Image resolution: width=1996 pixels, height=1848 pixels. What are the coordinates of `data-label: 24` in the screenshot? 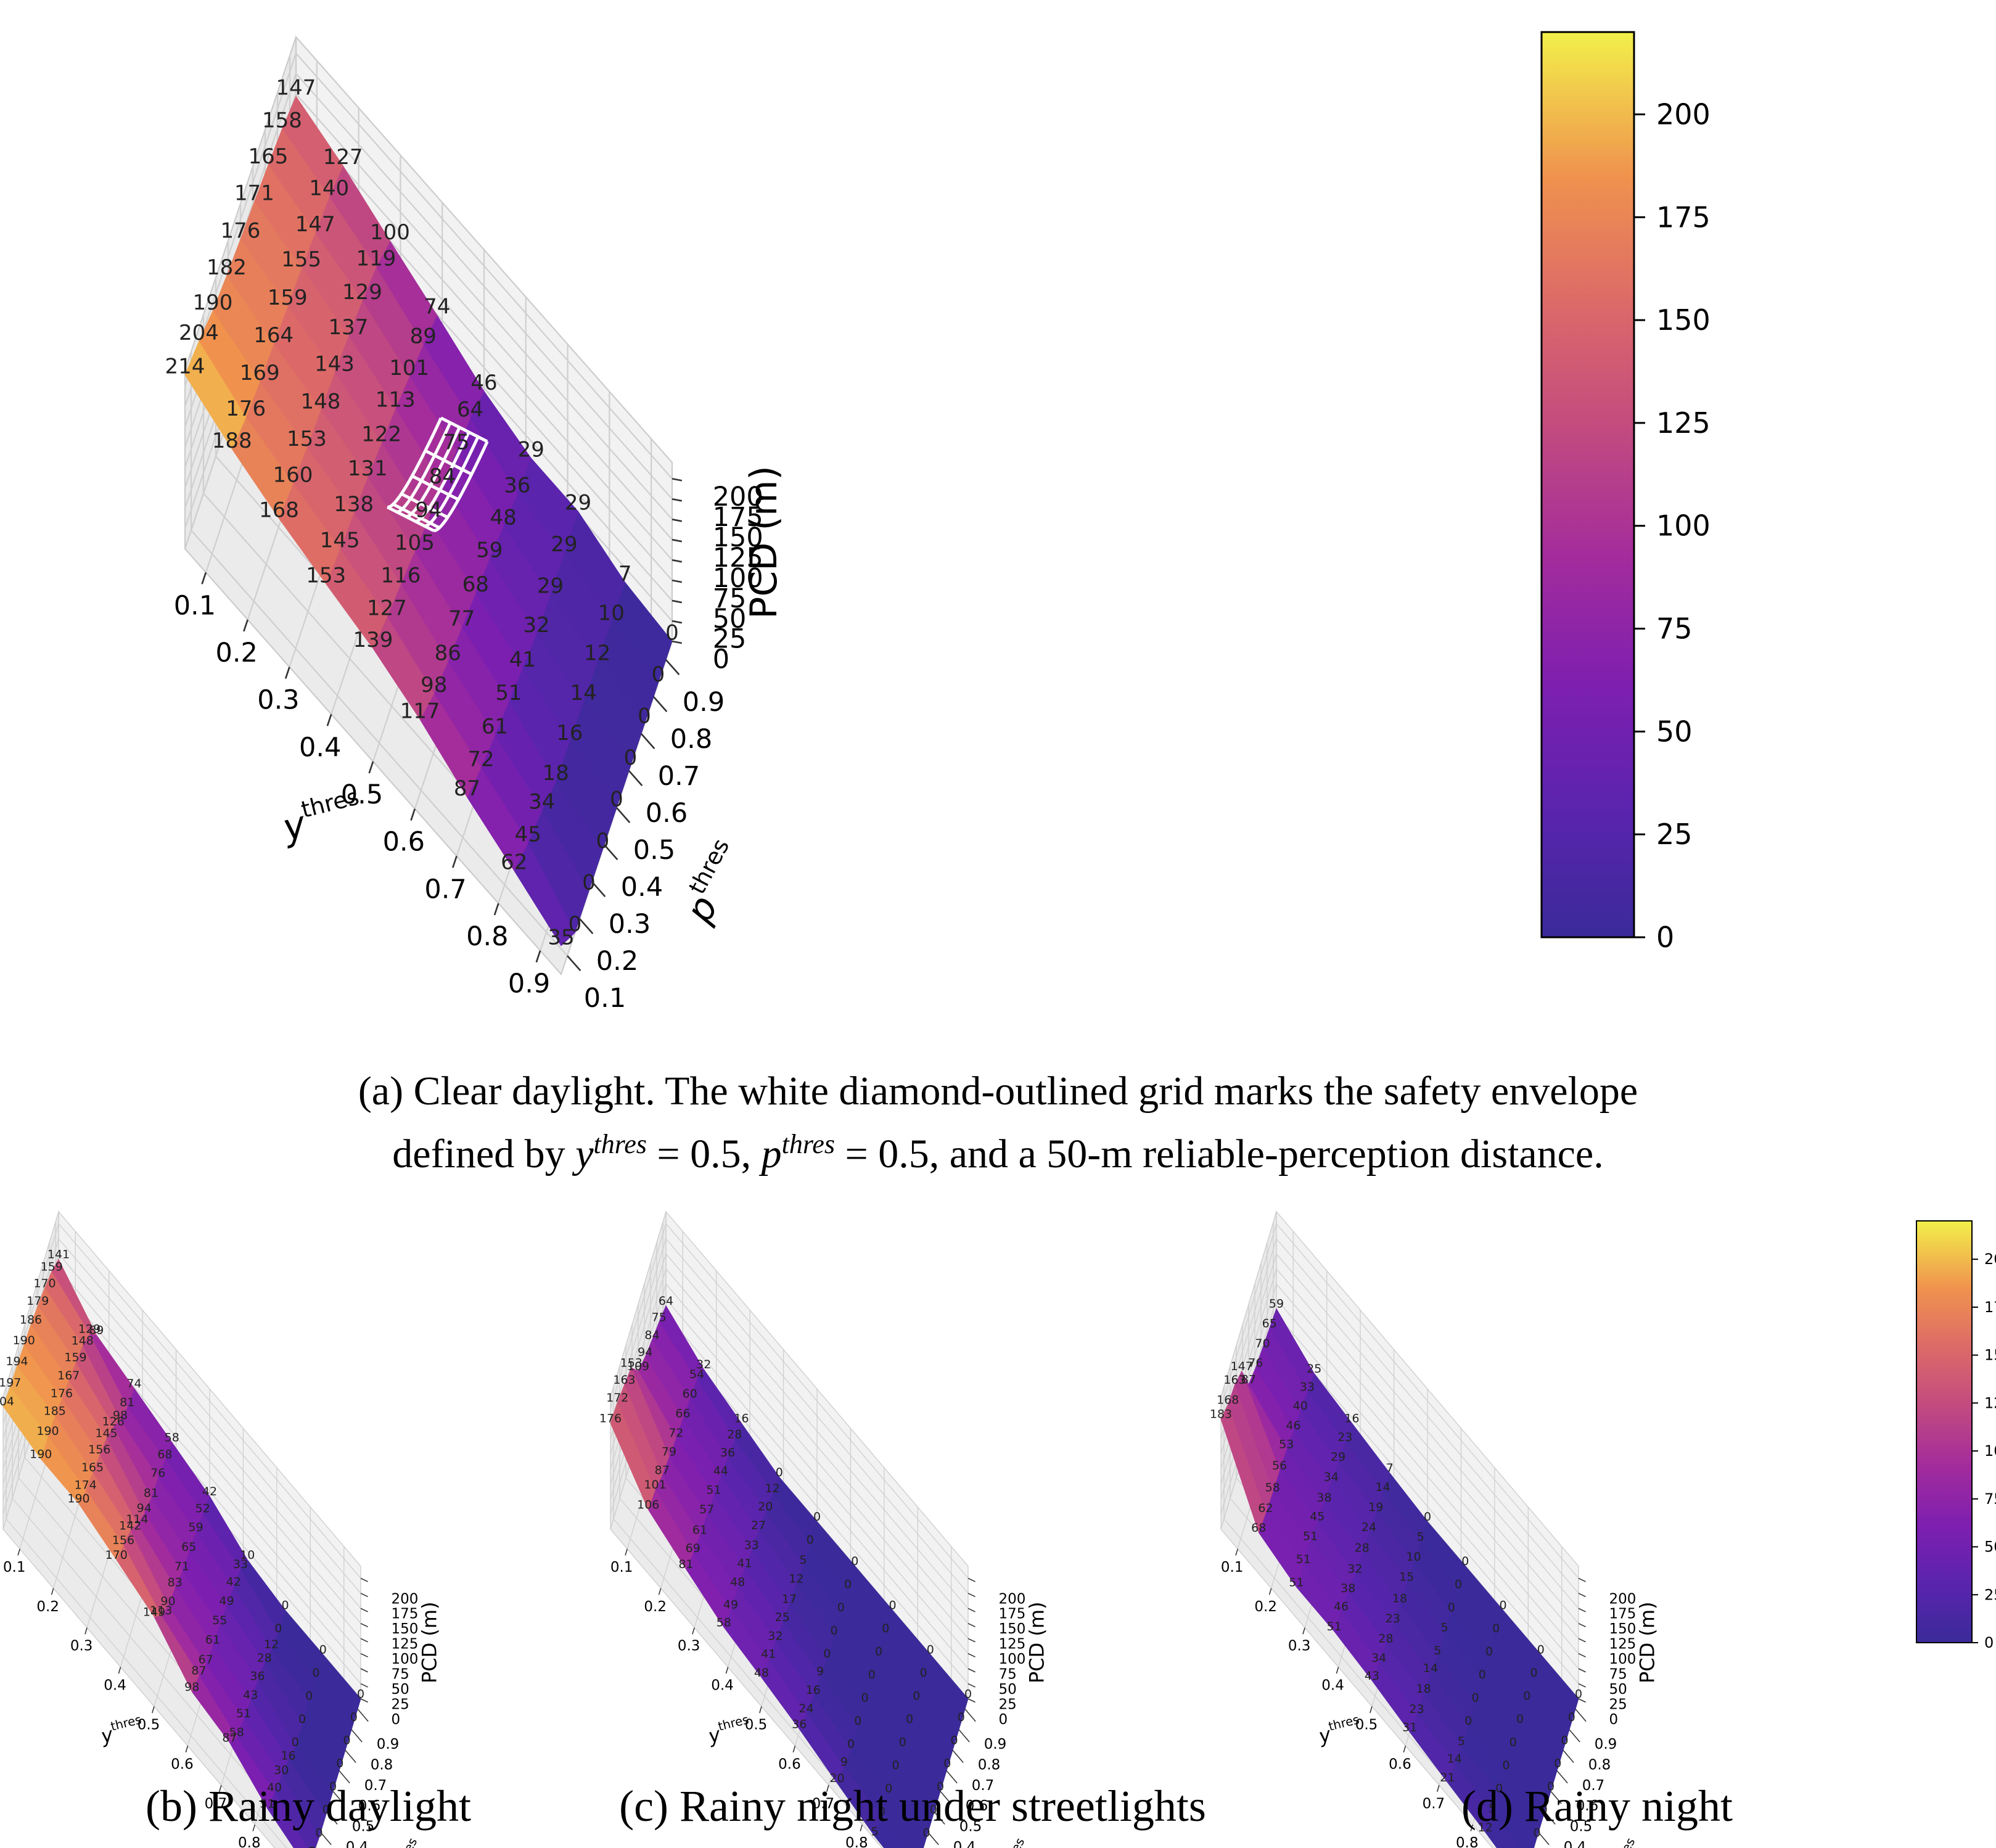 It's located at (1368, 1527).